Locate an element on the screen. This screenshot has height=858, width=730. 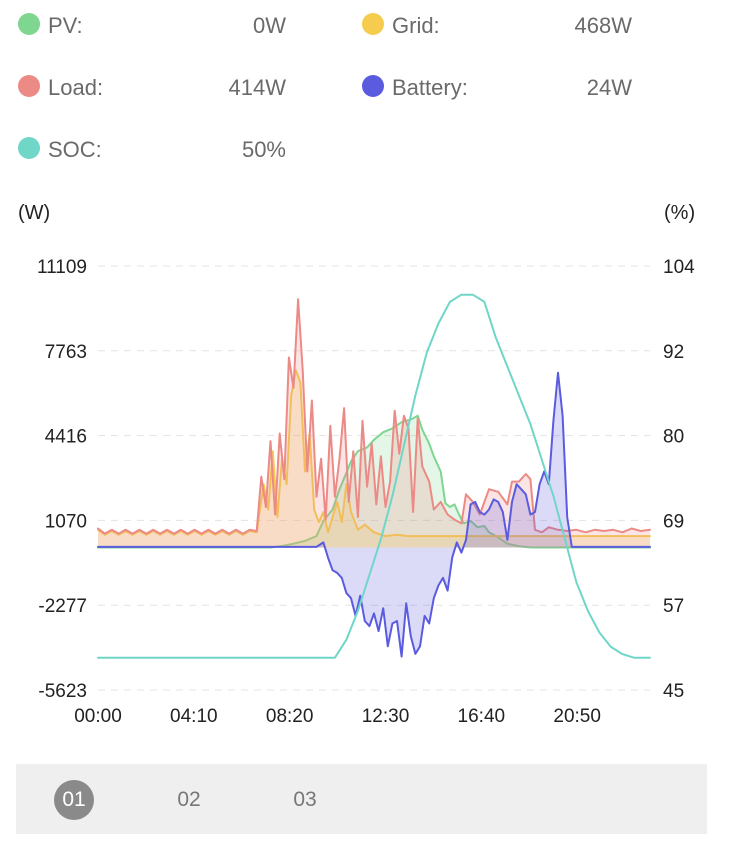
legend-dot-load is located at coordinates (29, 86).